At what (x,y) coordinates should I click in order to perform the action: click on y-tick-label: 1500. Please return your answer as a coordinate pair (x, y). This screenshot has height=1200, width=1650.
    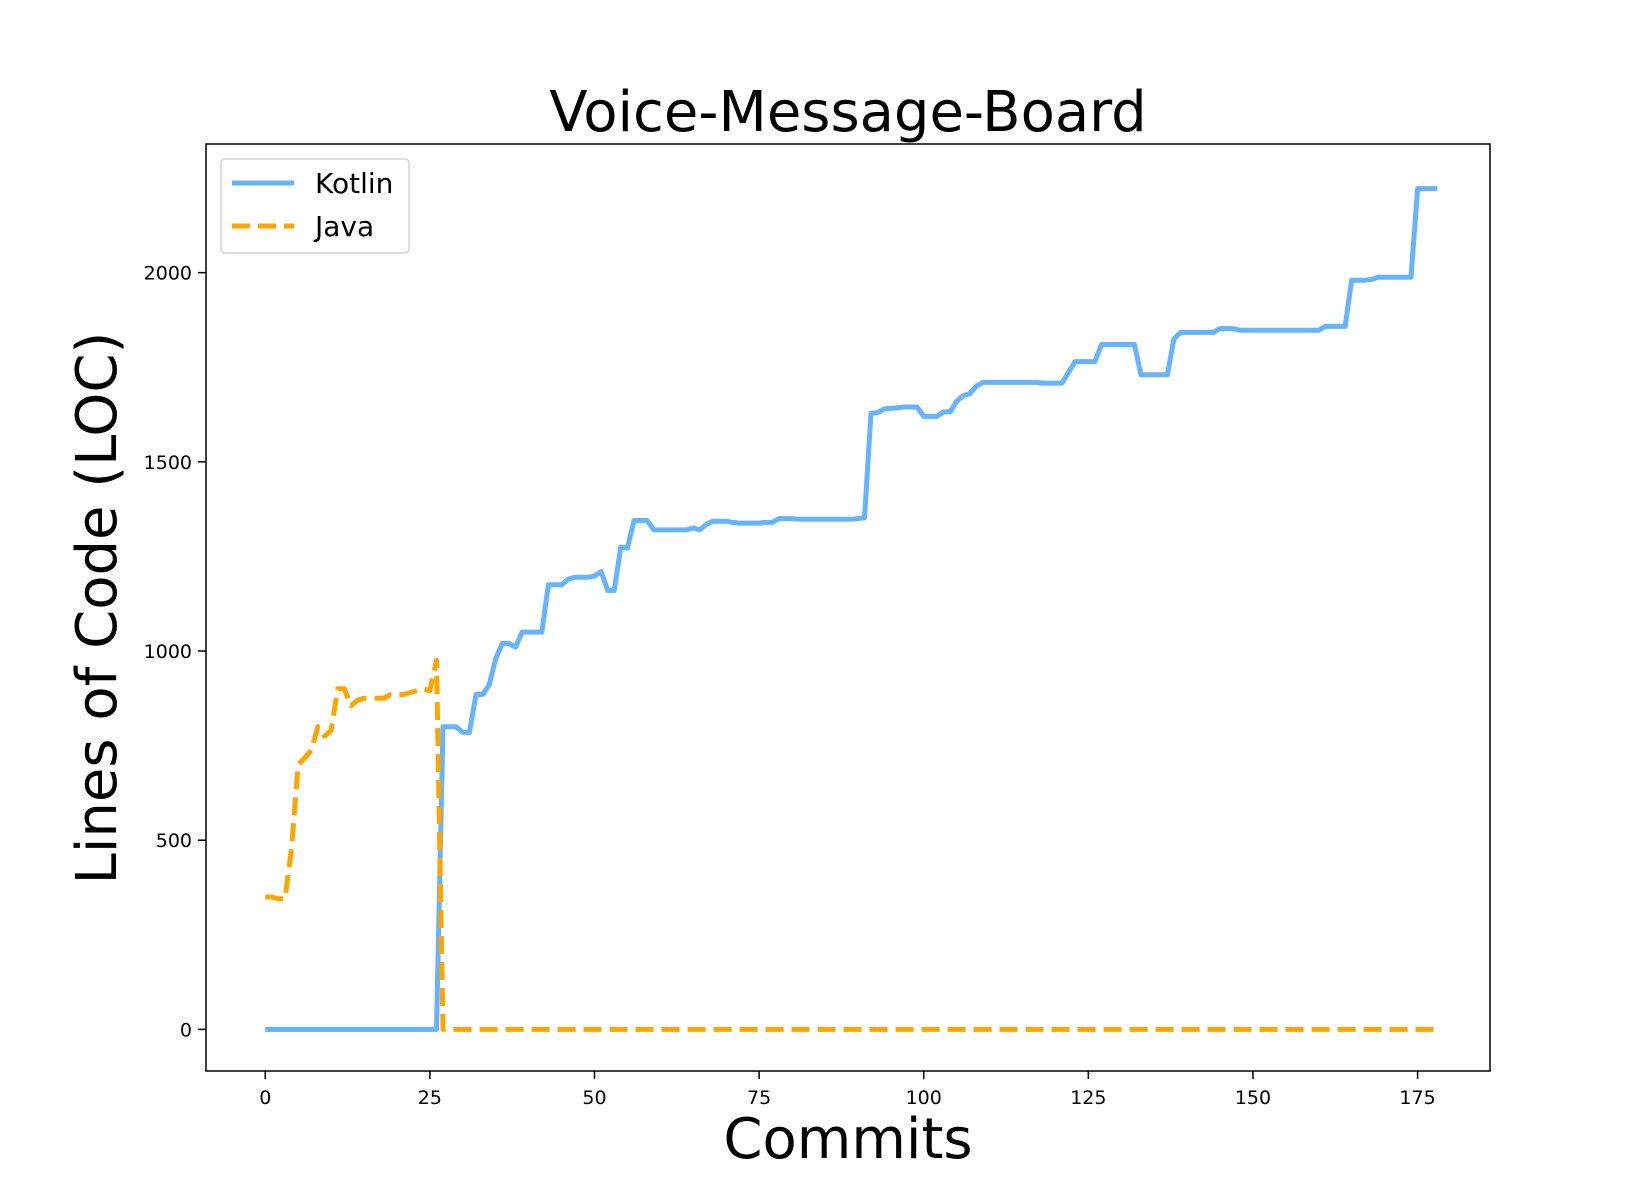
    Looking at the image, I should click on (168, 463).